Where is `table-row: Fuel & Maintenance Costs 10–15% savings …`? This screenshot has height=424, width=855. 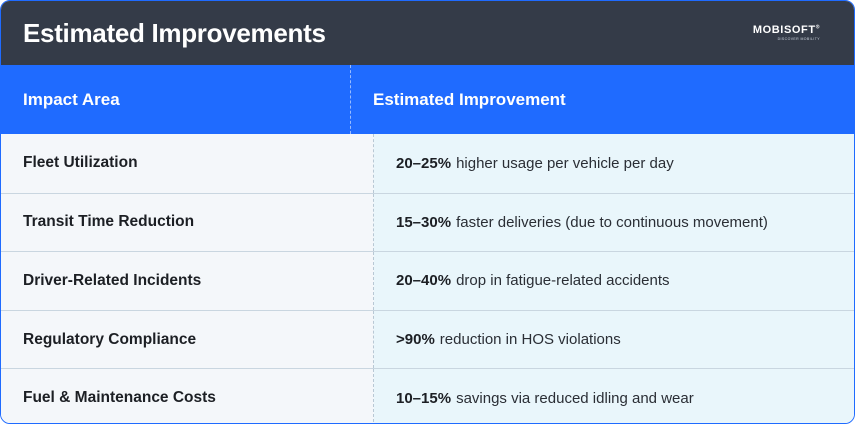
table-row: Fuel & Maintenance Costs 10–15% savings … is located at coordinates (427, 395).